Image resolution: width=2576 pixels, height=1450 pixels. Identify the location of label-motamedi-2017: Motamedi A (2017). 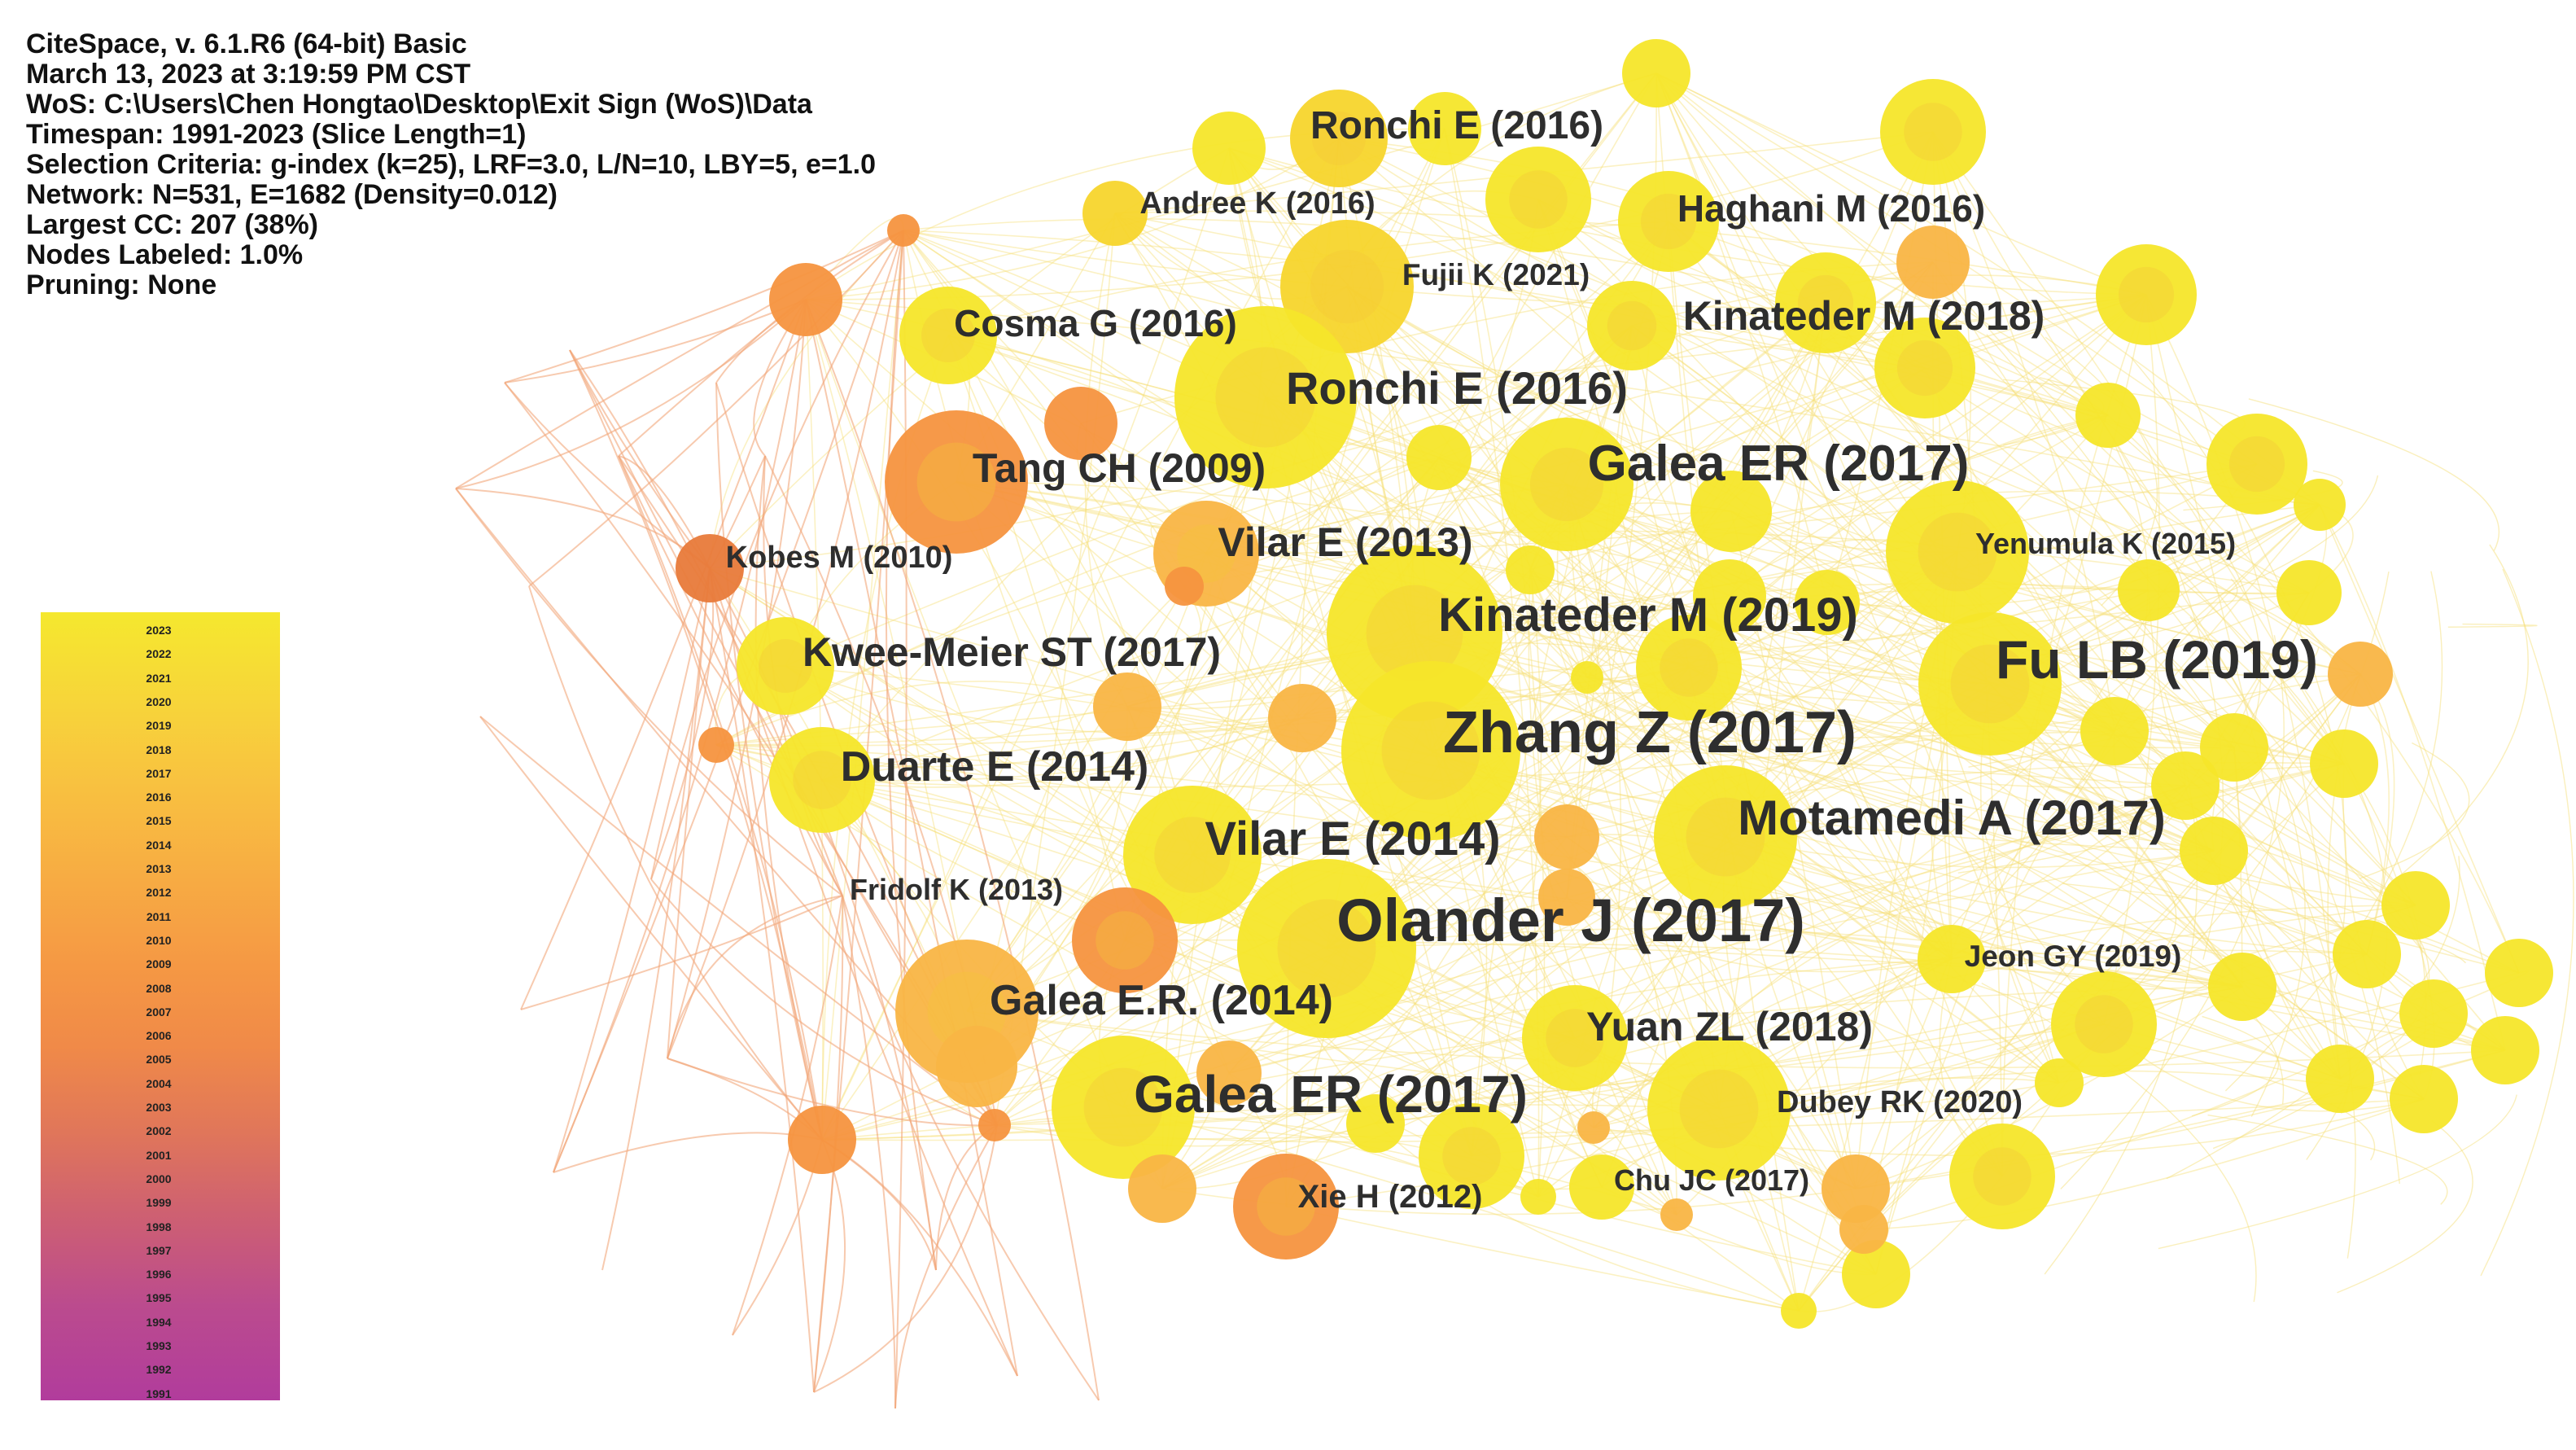
(1952, 818).